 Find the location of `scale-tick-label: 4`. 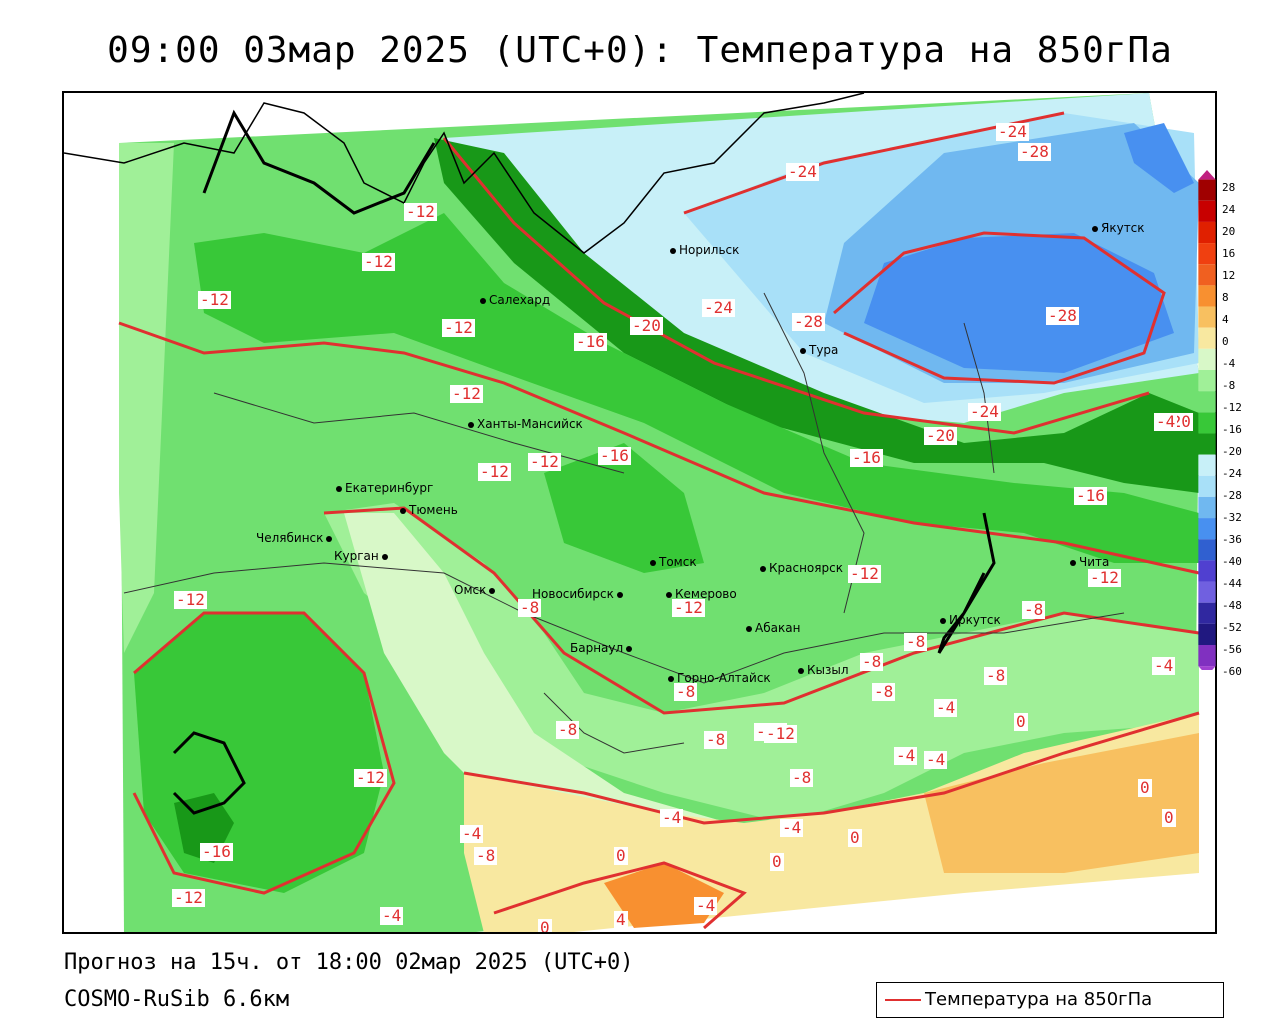

scale-tick-label: 4 is located at coordinates (1225, 319).